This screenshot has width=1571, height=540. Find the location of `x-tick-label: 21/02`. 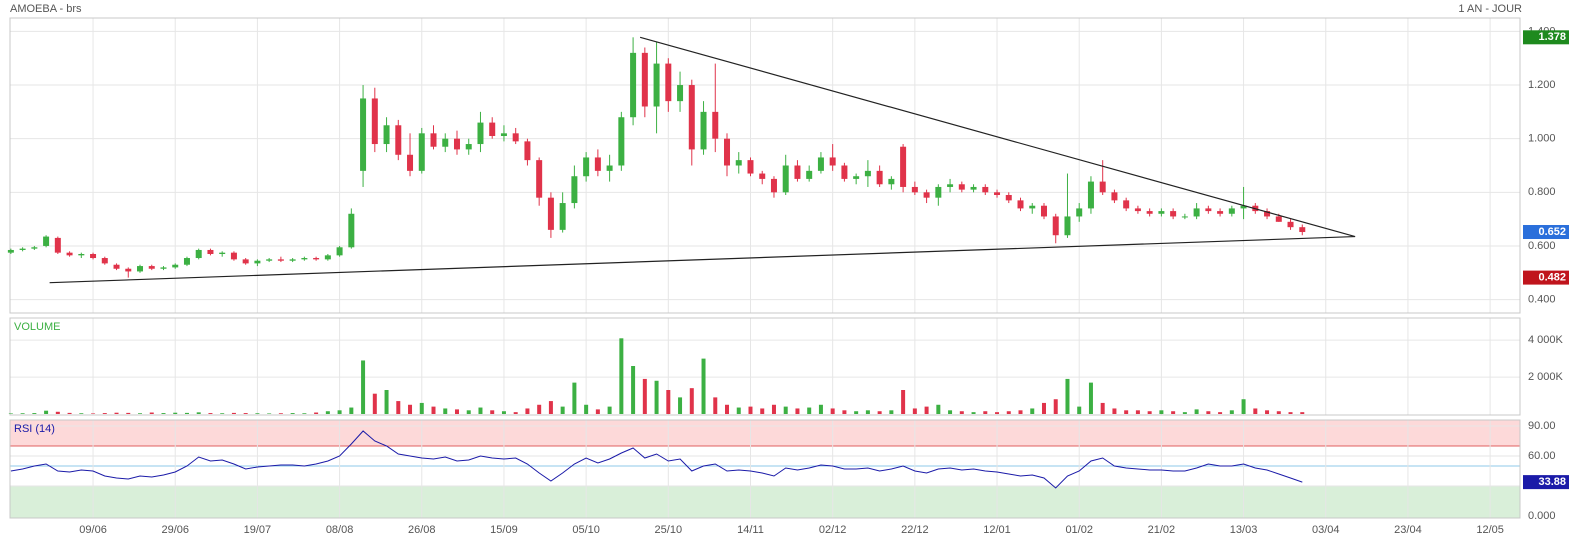

x-tick-label: 21/02 is located at coordinates (1162, 530).